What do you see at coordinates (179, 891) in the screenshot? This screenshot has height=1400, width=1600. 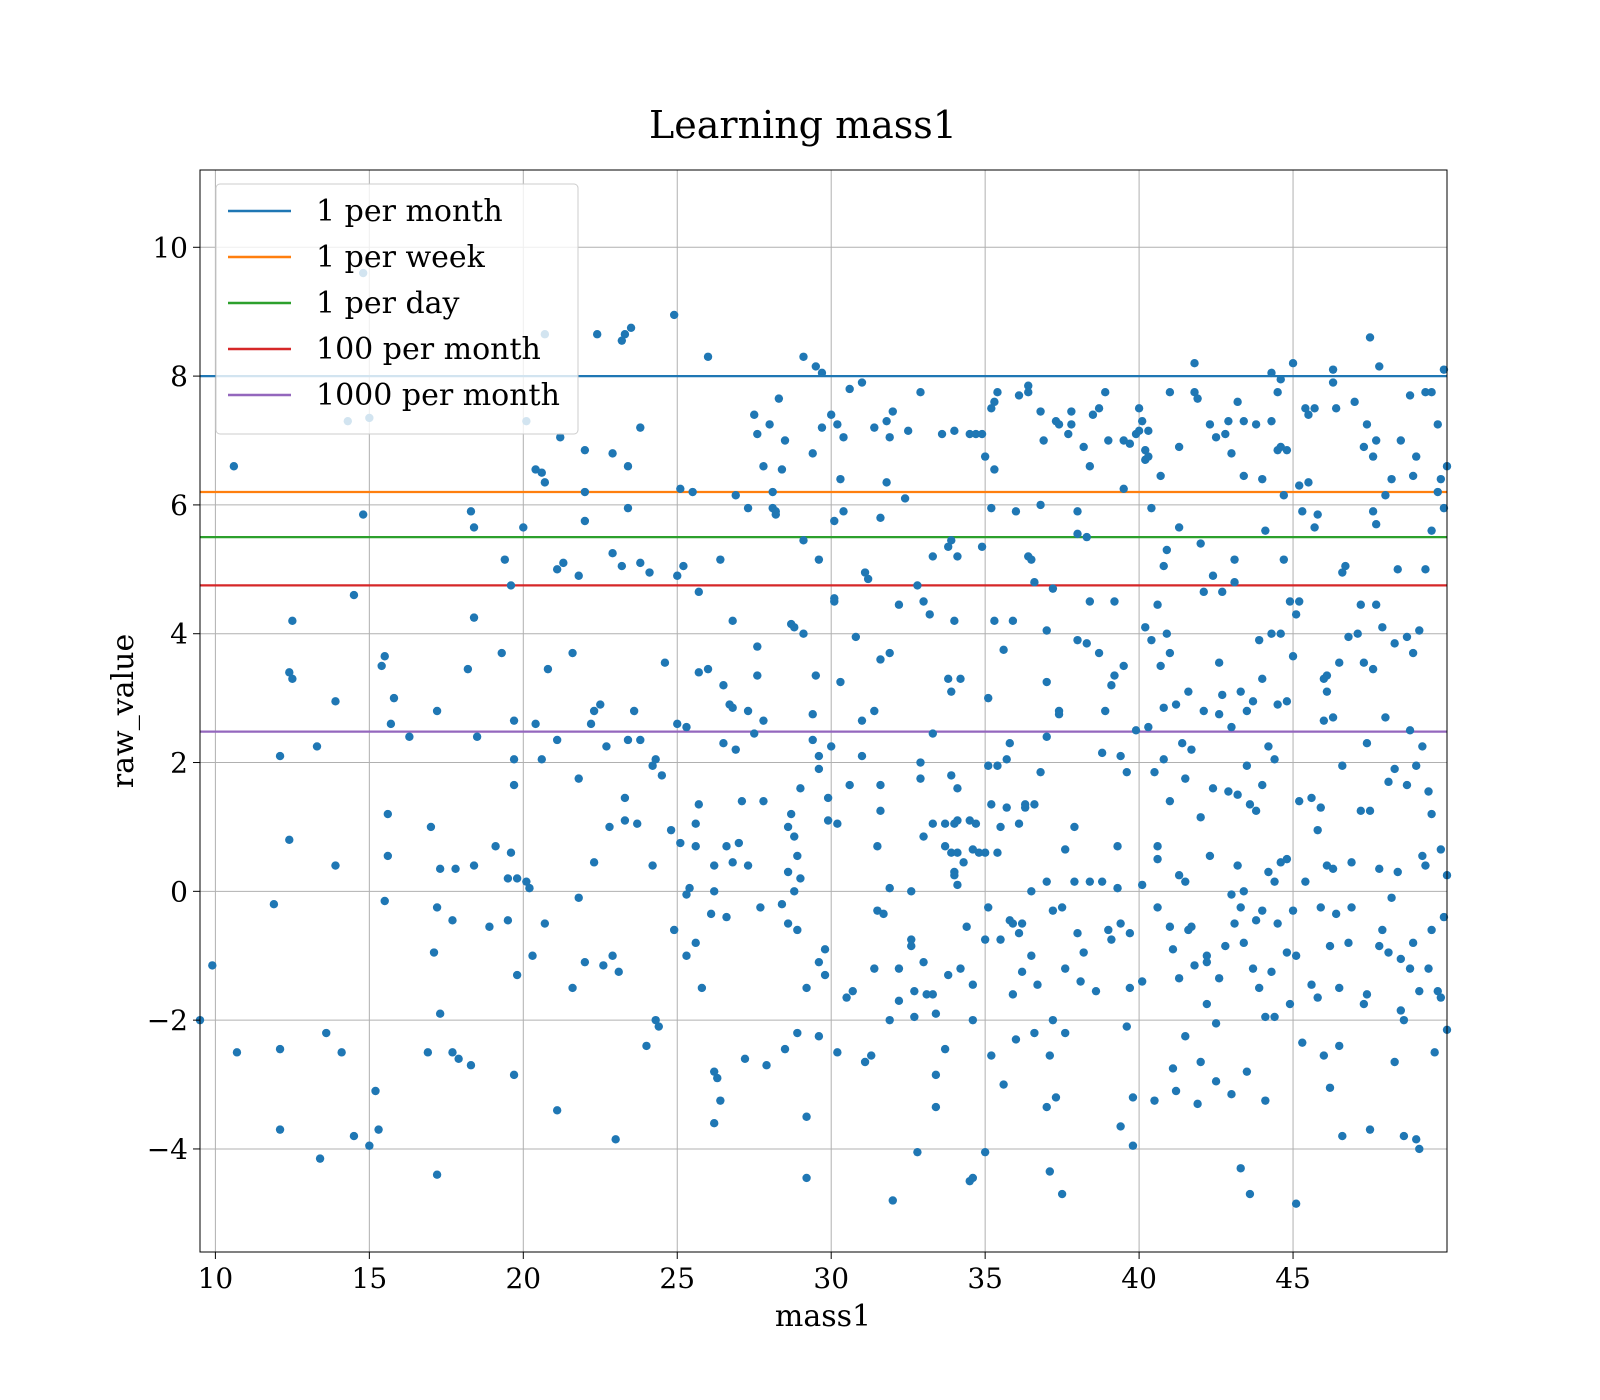 I see `y-tick-label: 0` at bounding box center [179, 891].